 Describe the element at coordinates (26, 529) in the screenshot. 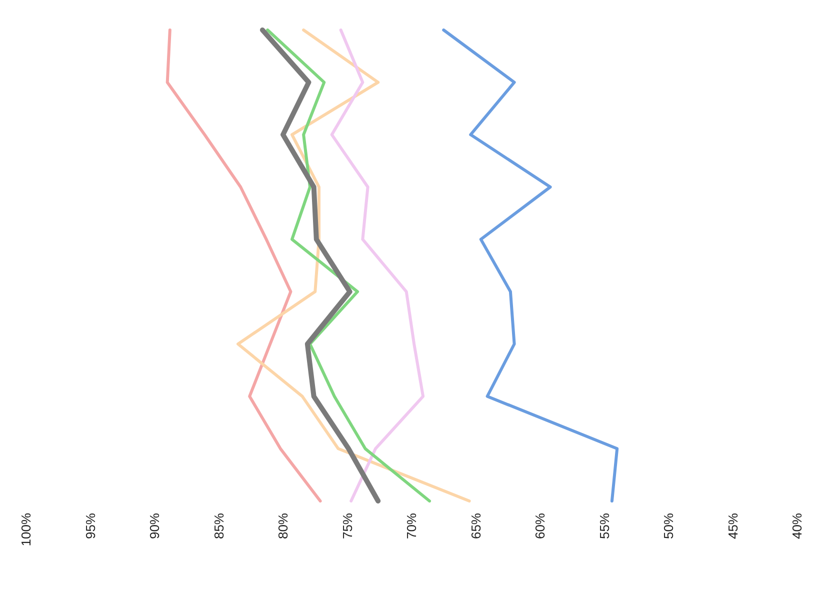

I see `x-tick-label: 100%` at that location.